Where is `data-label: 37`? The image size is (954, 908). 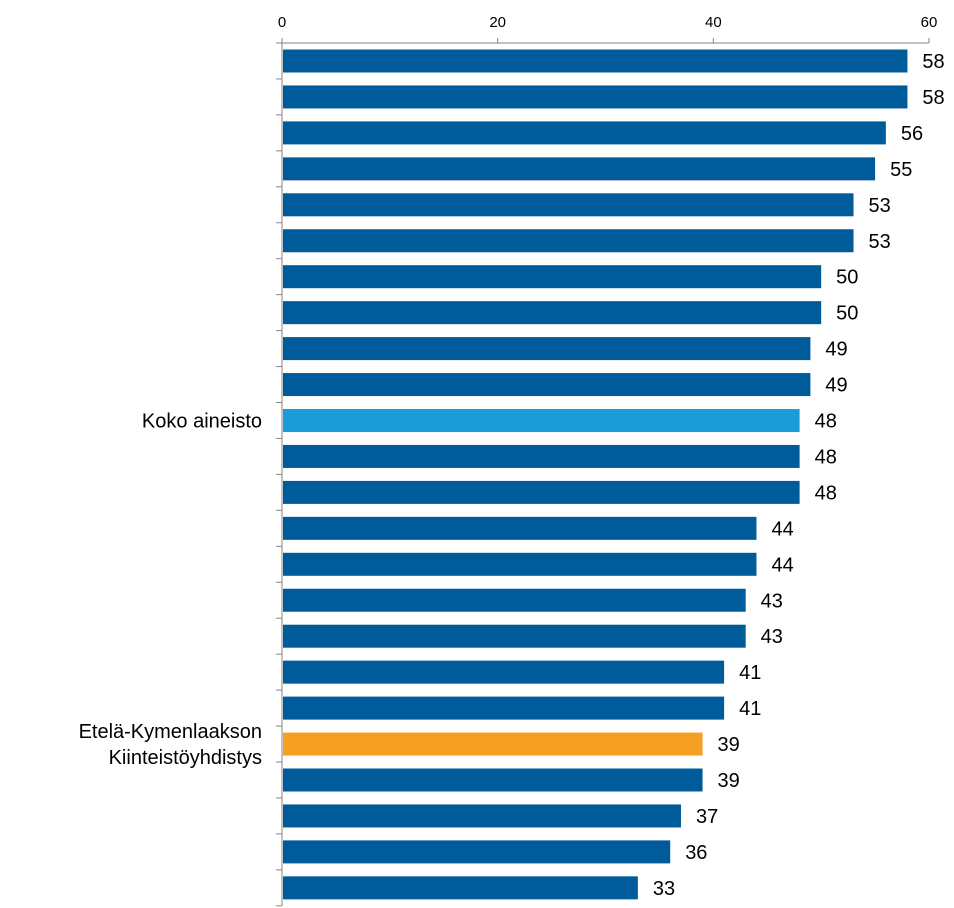
data-label: 37 is located at coordinates (707, 817).